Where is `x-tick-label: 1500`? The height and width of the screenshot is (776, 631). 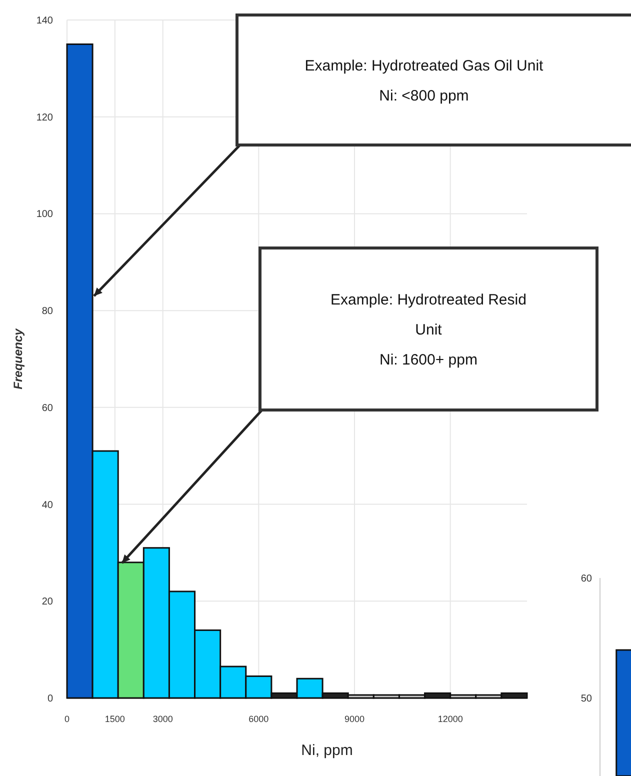 x-tick-label: 1500 is located at coordinates (114, 719).